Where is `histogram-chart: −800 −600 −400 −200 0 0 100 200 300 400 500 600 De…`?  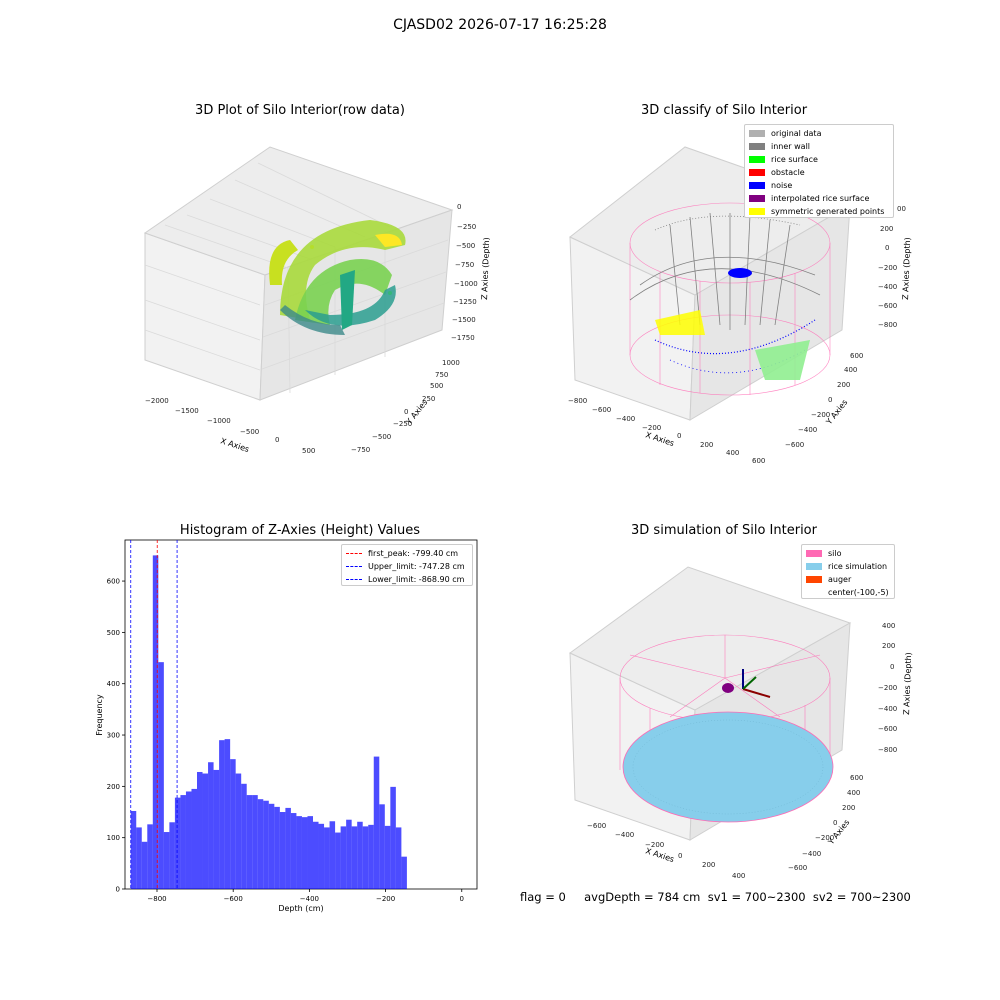
histogram-chart: −800 −600 −400 −200 0 0 100 200 300 400 500 600 De… is located at coordinates (286, 726).